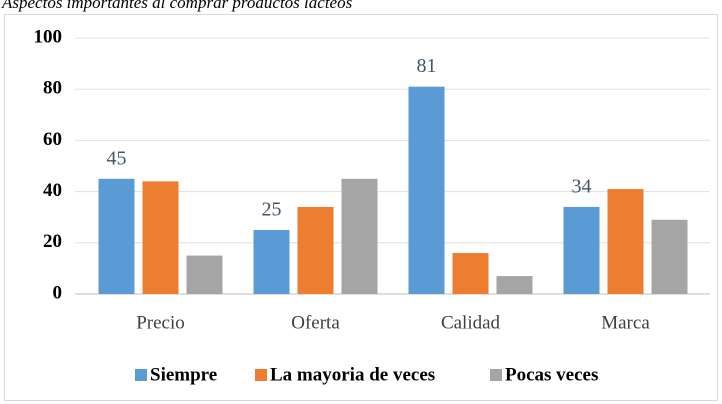 Image resolution: width=722 pixels, height=404 pixels. What do you see at coordinates (52, 241) in the screenshot?
I see `y-tick-label: 20` at bounding box center [52, 241].